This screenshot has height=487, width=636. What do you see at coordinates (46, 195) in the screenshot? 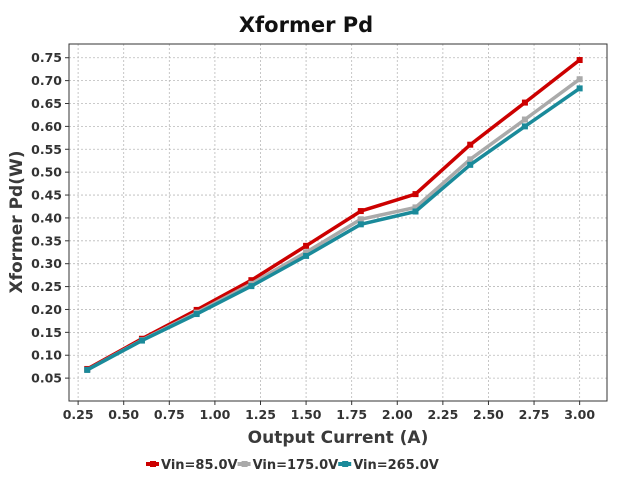
I see `y-tick-label: 0.45` at bounding box center [46, 195].